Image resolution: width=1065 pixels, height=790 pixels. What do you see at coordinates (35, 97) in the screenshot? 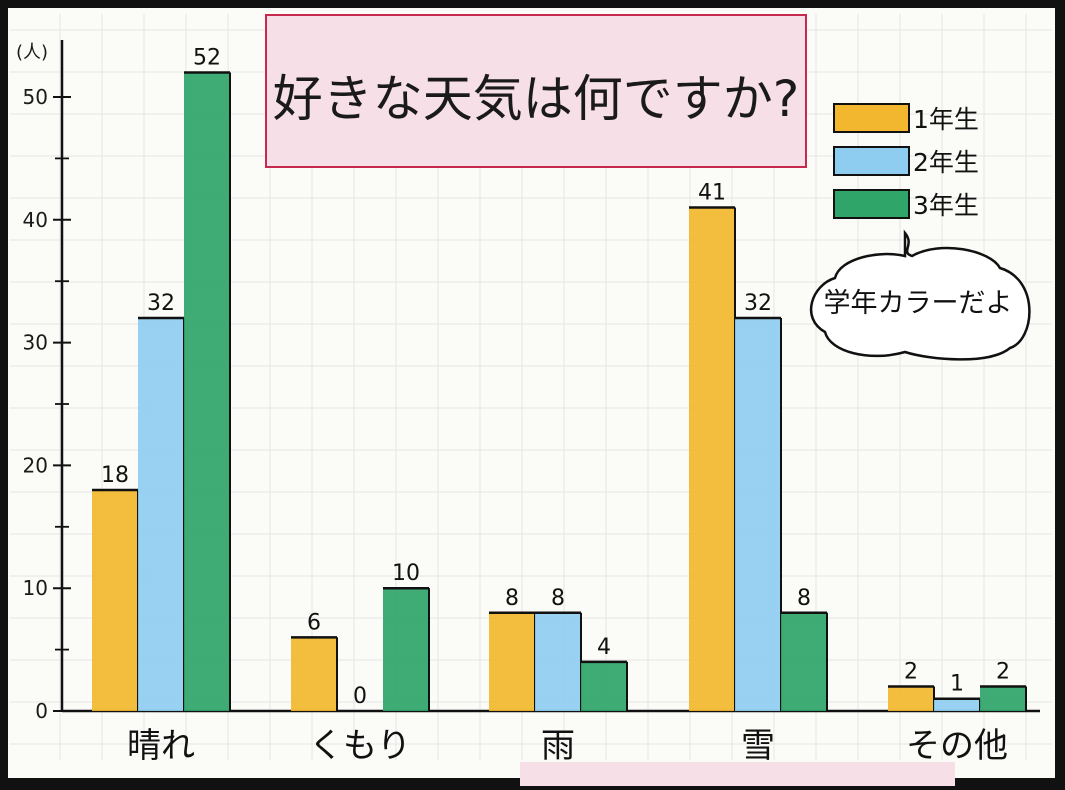
I see `y-tick-label: 50` at bounding box center [35, 97].